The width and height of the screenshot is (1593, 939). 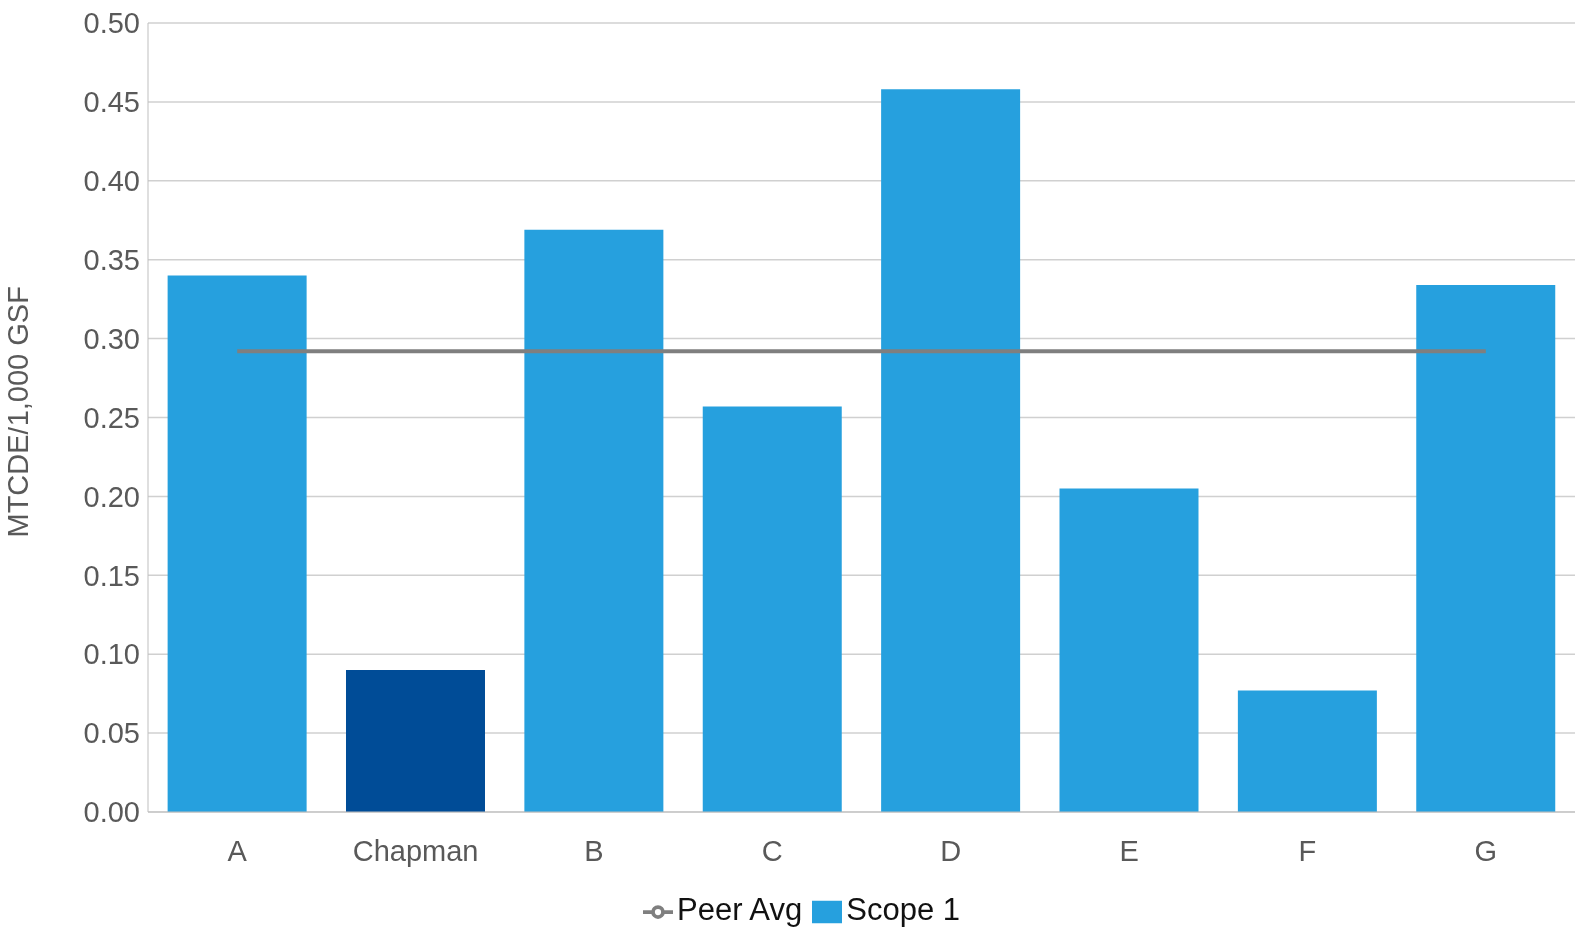 I want to click on x-tick-label: E, so click(x=1129, y=850).